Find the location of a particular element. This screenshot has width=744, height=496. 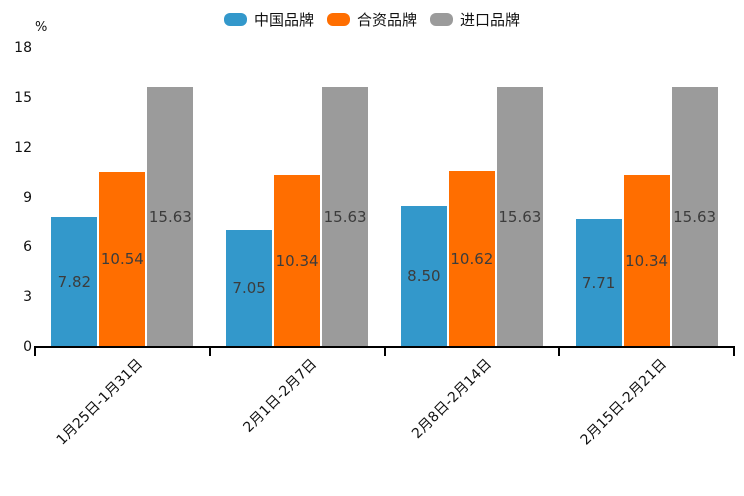

x-axis-label: 2月1日-2月7日 is located at coordinates (280, 396).